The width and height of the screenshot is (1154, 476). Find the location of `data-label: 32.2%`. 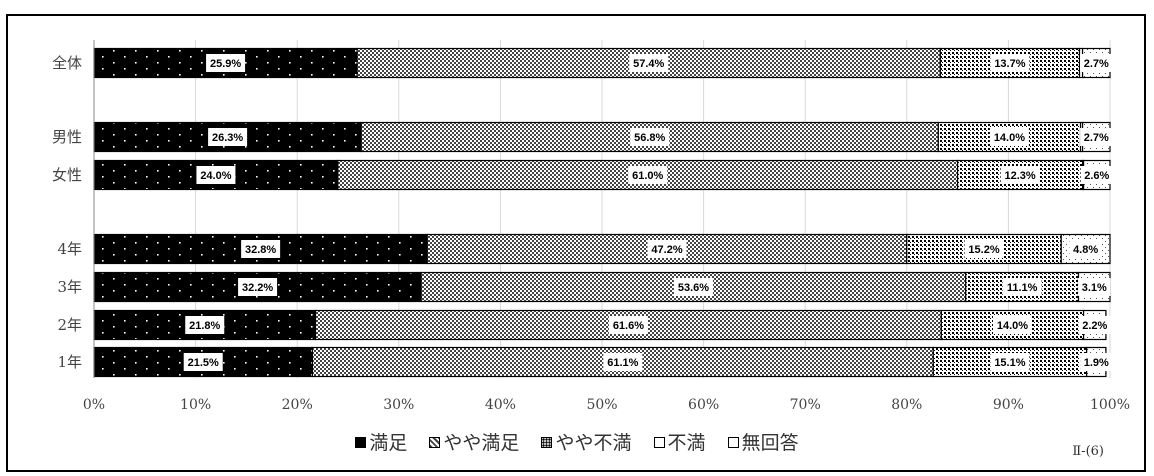

data-label: 32.2% is located at coordinates (257, 288).